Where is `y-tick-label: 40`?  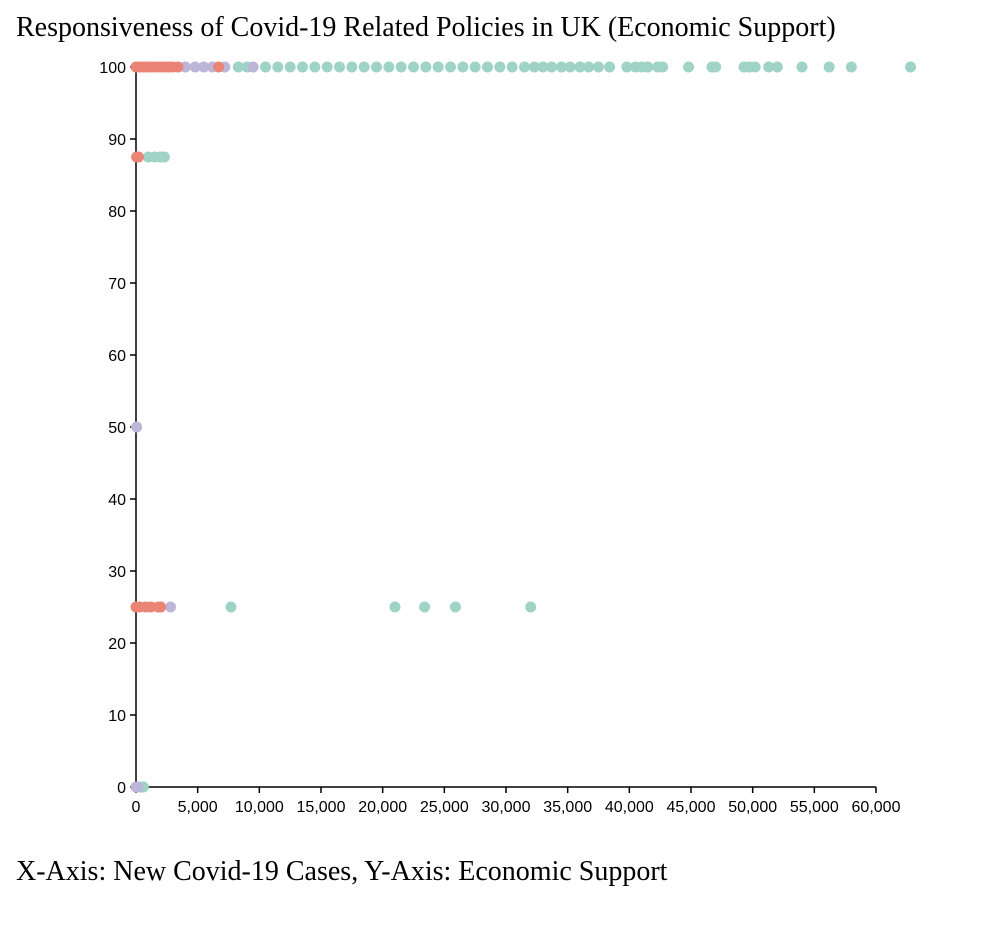
y-tick-label: 40 is located at coordinates (117, 500).